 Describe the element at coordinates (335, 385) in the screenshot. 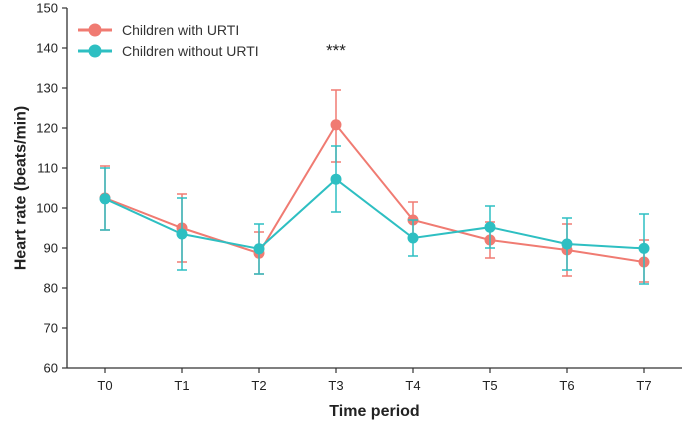

I see `x-tick-label: T3` at that location.